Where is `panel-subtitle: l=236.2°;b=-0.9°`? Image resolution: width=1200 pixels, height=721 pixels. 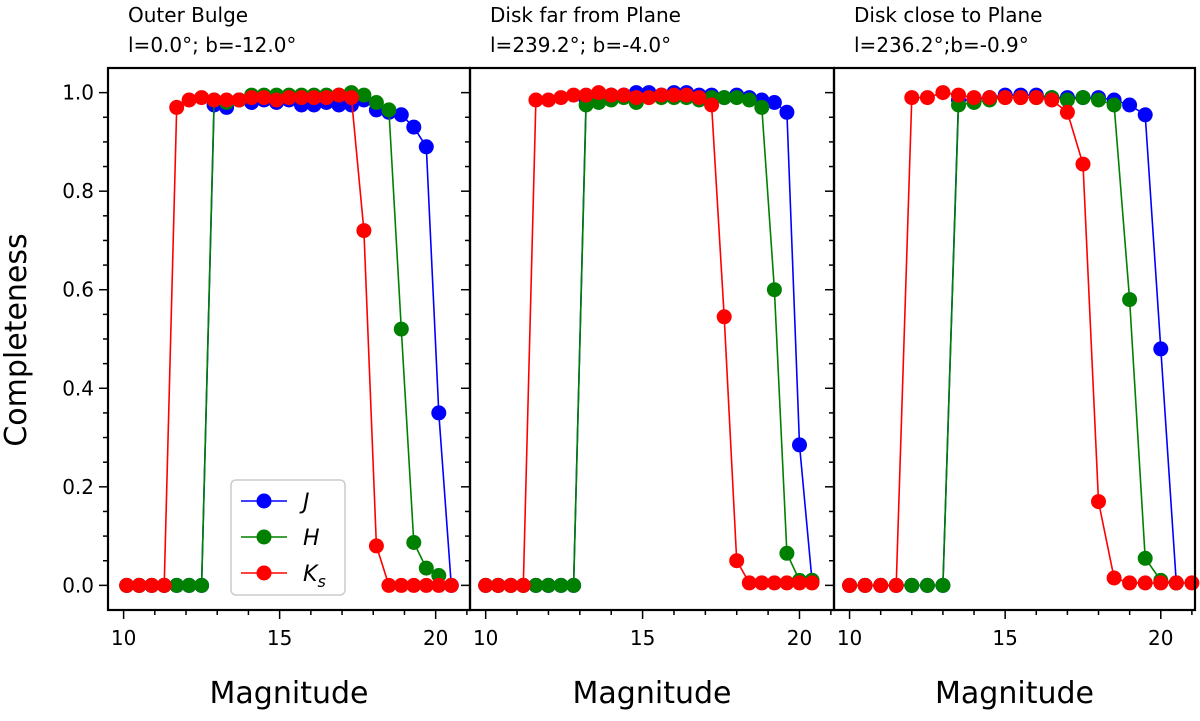
panel-subtitle: l=236.2°;b=-0.9° is located at coordinates (941, 45).